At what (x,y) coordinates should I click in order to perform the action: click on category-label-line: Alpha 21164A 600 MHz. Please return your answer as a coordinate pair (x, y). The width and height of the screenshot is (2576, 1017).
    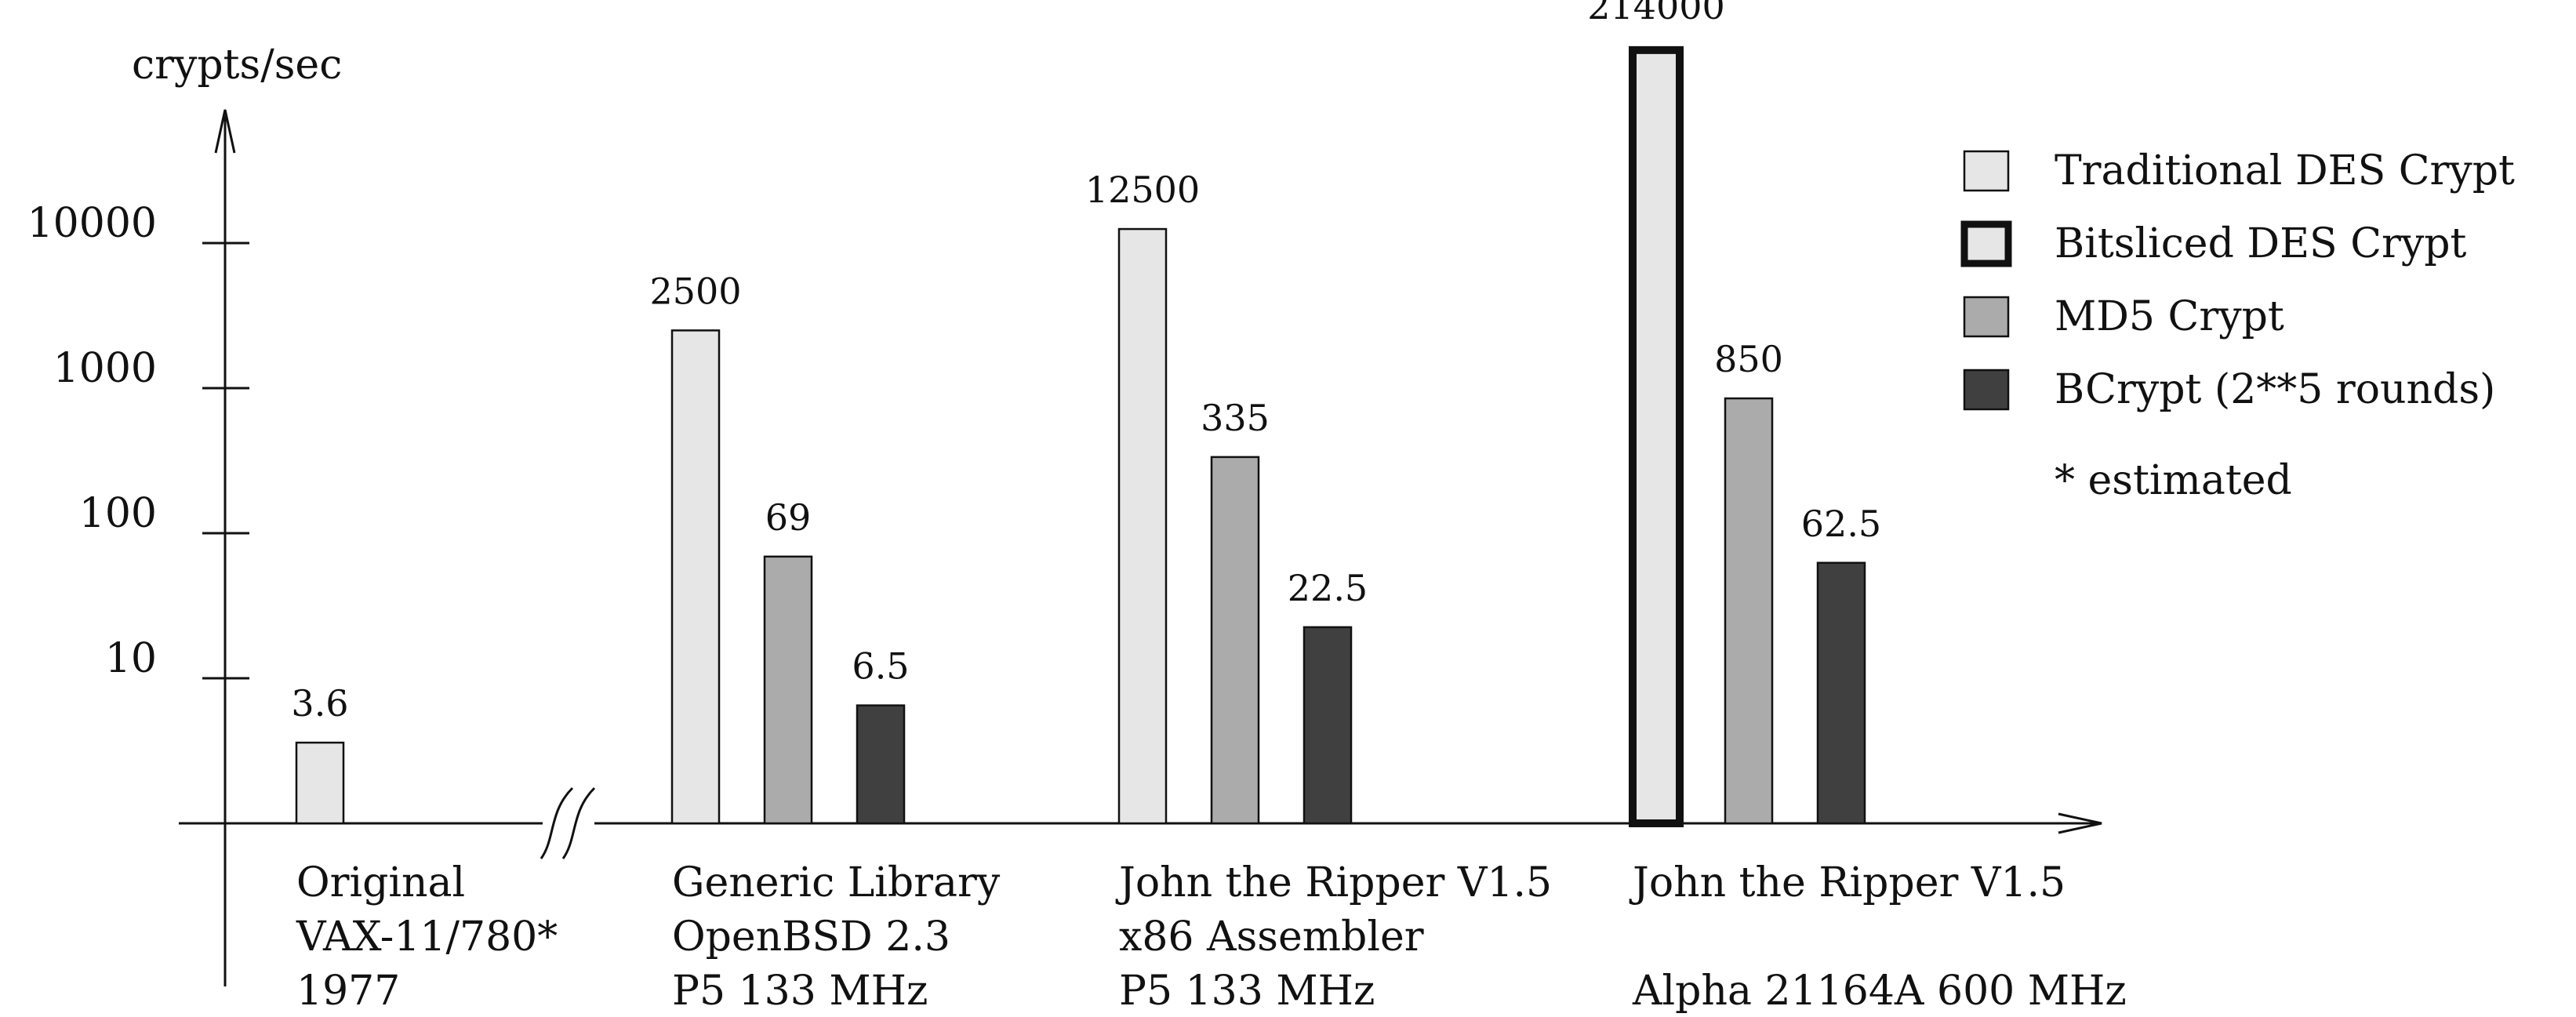
    Looking at the image, I should click on (1879, 990).